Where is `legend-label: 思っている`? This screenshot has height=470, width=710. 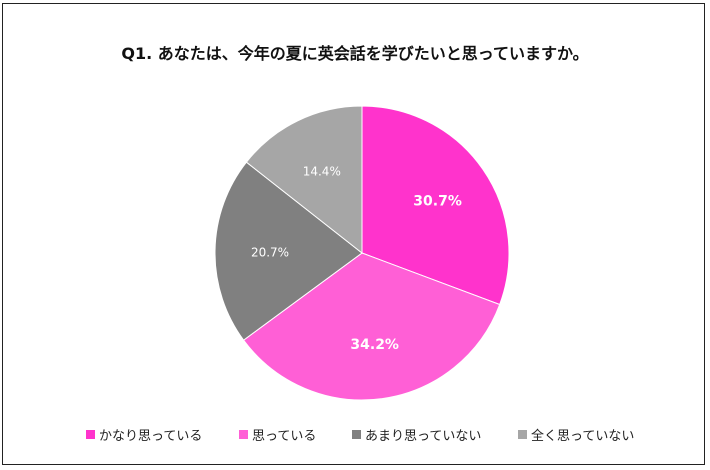
legend-label: 思っている is located at coordinates (284, 436).